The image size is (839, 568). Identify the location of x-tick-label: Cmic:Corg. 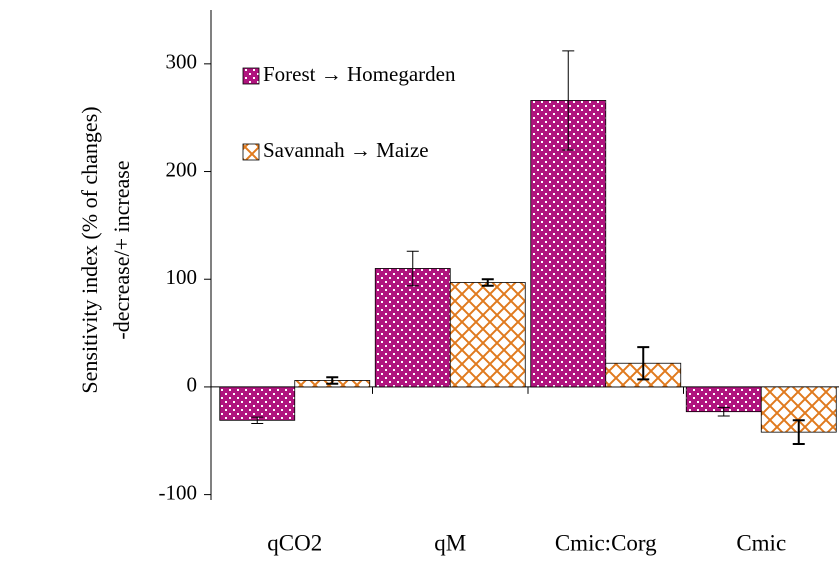
(606, 542).